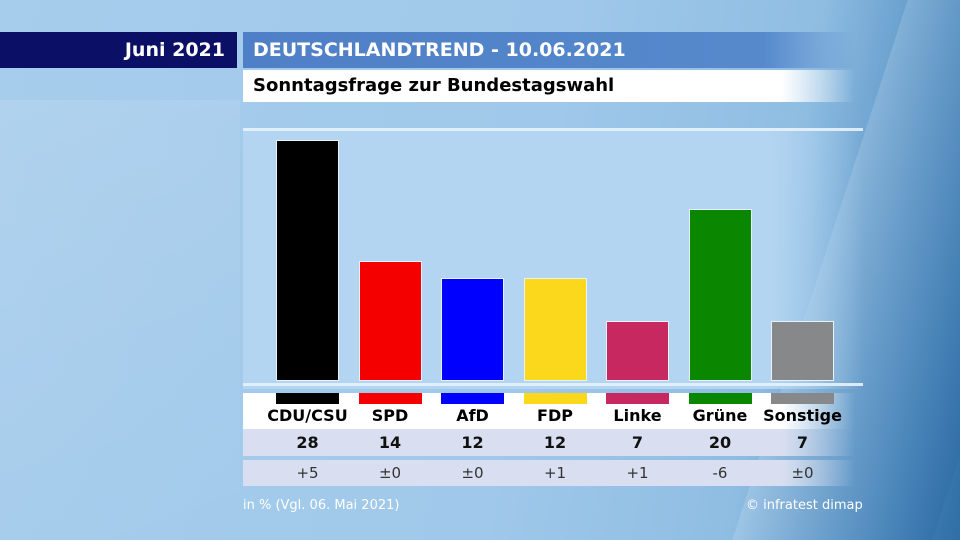 This screenshot has width=960, height=540. What do you see at coordinates (549, 50) in the screenshot?
I see `page-title: DEUTSCHLANDTREND - 10.06.2021` at bounding box center [549, 50].